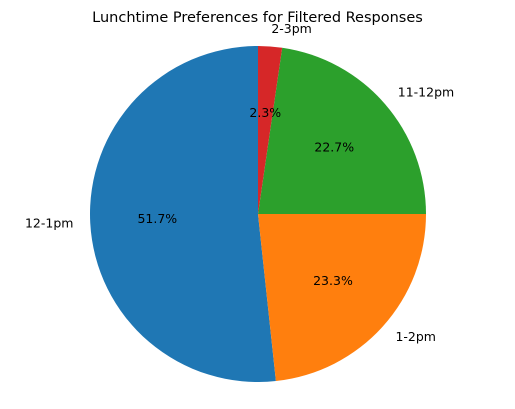  I want to click on percent-label-1-2pm: 23.3%, so click(333, 280).